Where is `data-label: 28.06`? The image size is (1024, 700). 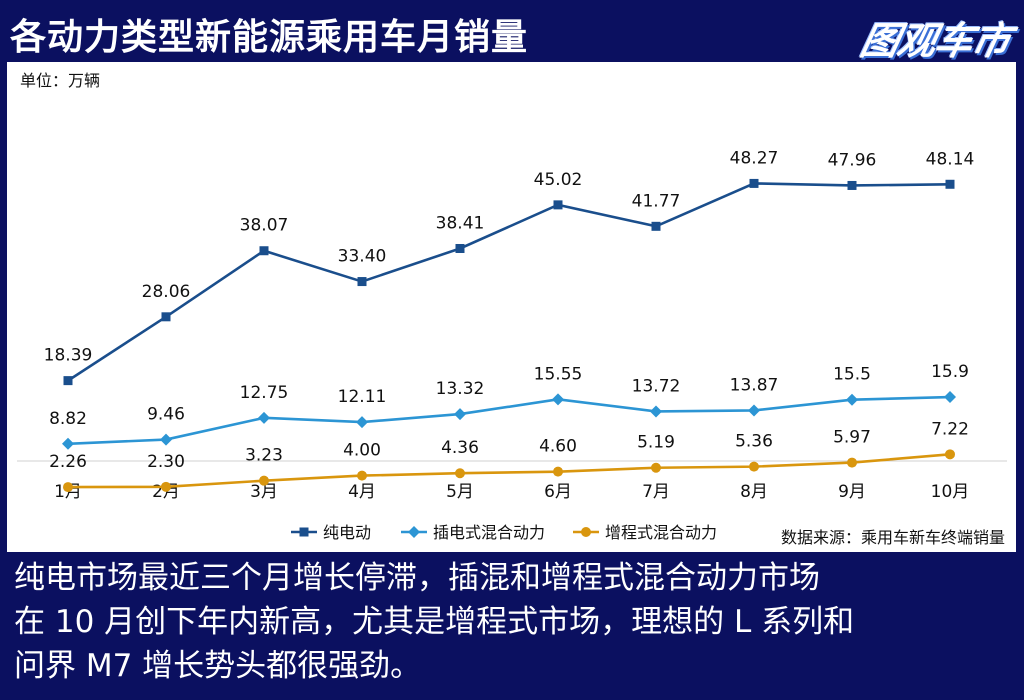 data-label: 28.06 is located at coordinates (166, 292).